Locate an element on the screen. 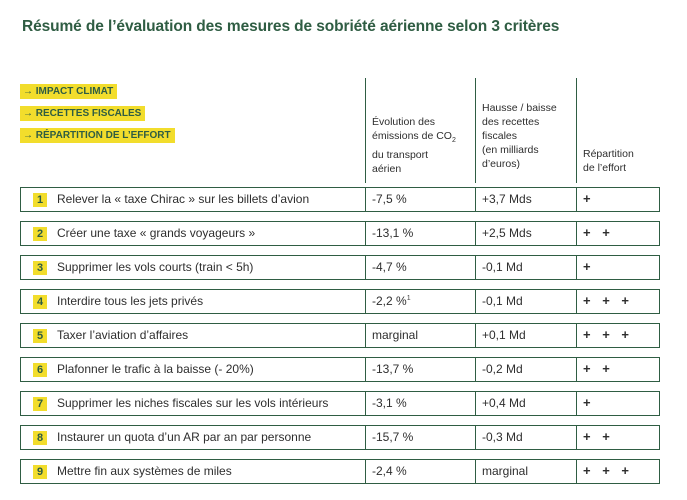  emissions-value: -2,2 % is located at coordinates (389, 301).